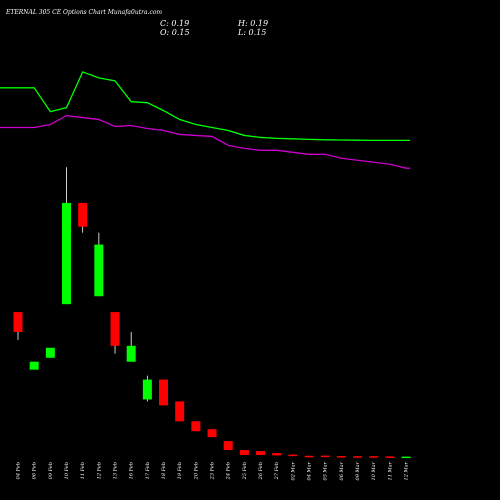 This screenshot has height=500, width=500. I want to click on x-tick-label: 26 Feb, so click(261, 471).